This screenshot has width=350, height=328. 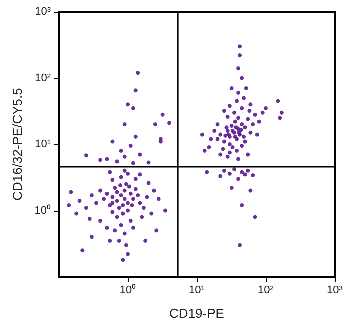 What do you see at coordinates (43, 12) in the screenshot?
I see `y-tick-label: 10³` at bounding box center [43, 12].